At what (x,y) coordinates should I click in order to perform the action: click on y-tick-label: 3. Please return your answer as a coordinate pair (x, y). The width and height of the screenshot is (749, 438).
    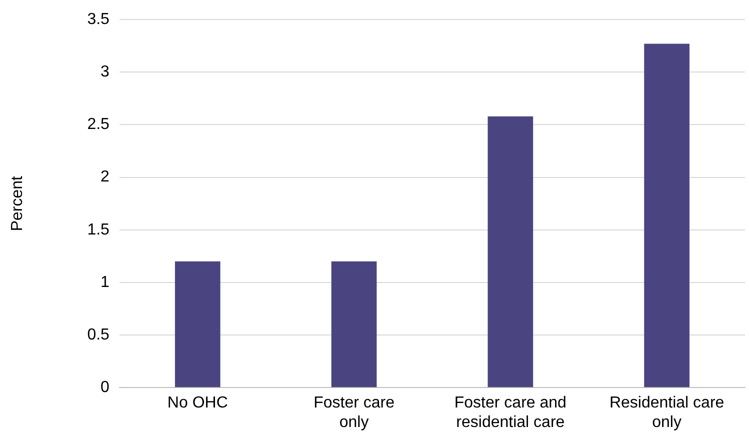
    Looking at the image, I should click on (105, 72).